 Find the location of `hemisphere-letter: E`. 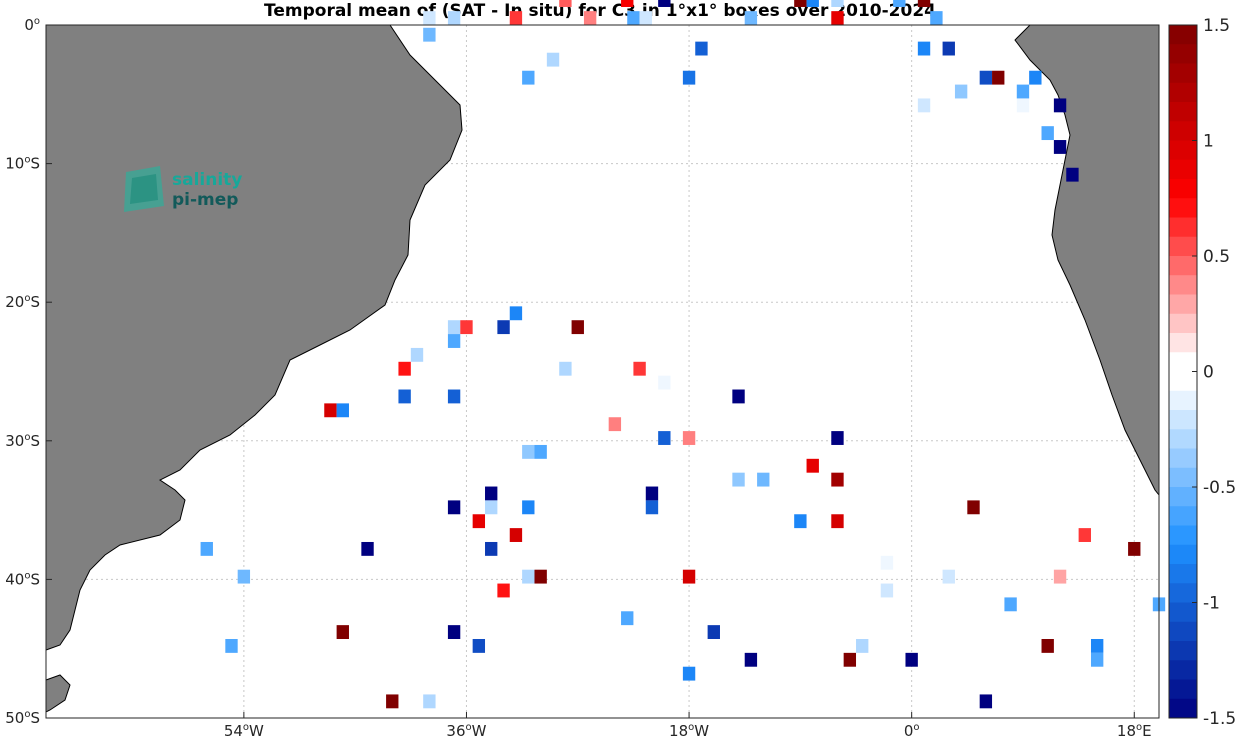

hemisphere-letter: E is located at coordinates (1146, 731).